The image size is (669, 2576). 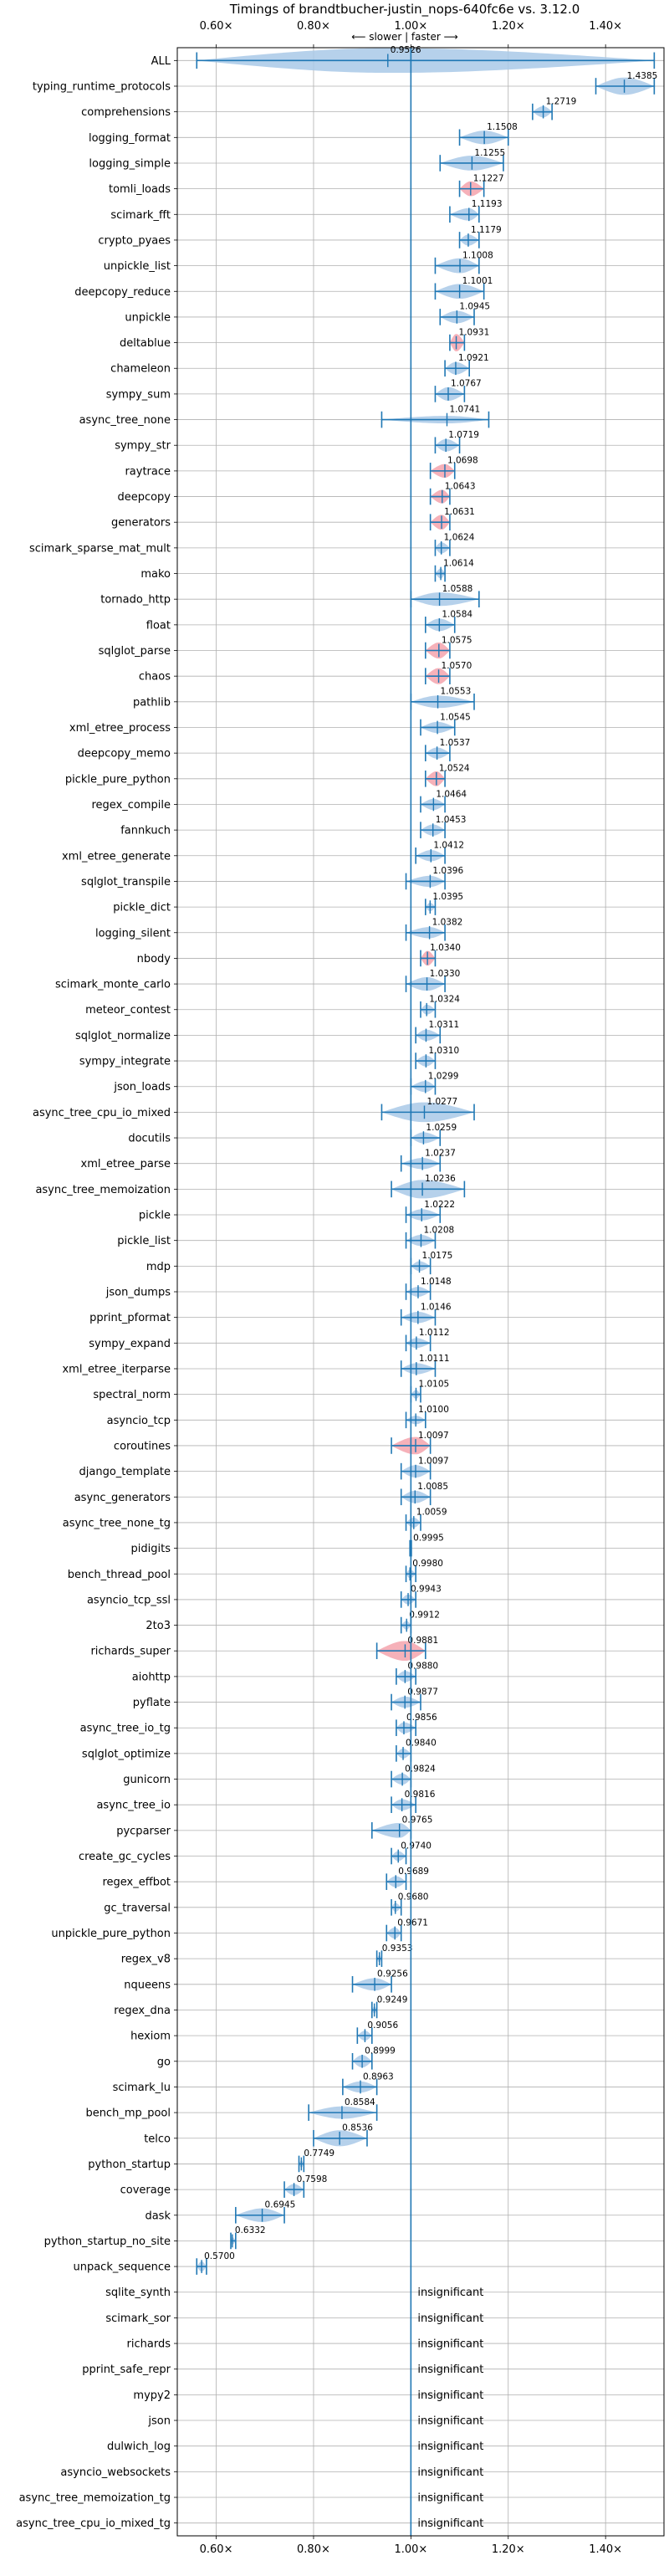 I want to click on value-label: 1.0584, so click(x=457, y=615).